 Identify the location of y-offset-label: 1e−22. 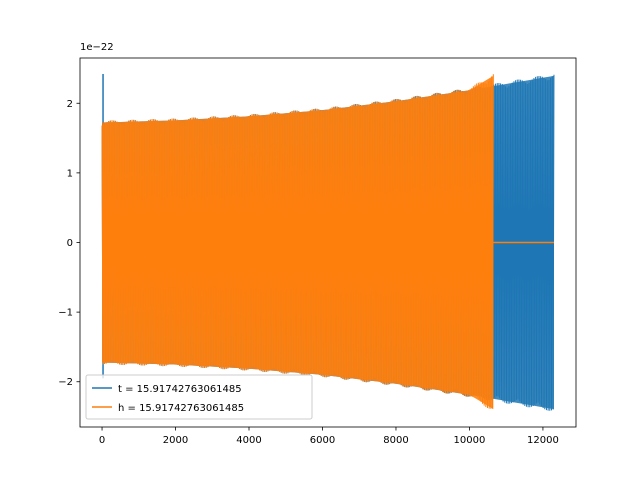
(97, 47).